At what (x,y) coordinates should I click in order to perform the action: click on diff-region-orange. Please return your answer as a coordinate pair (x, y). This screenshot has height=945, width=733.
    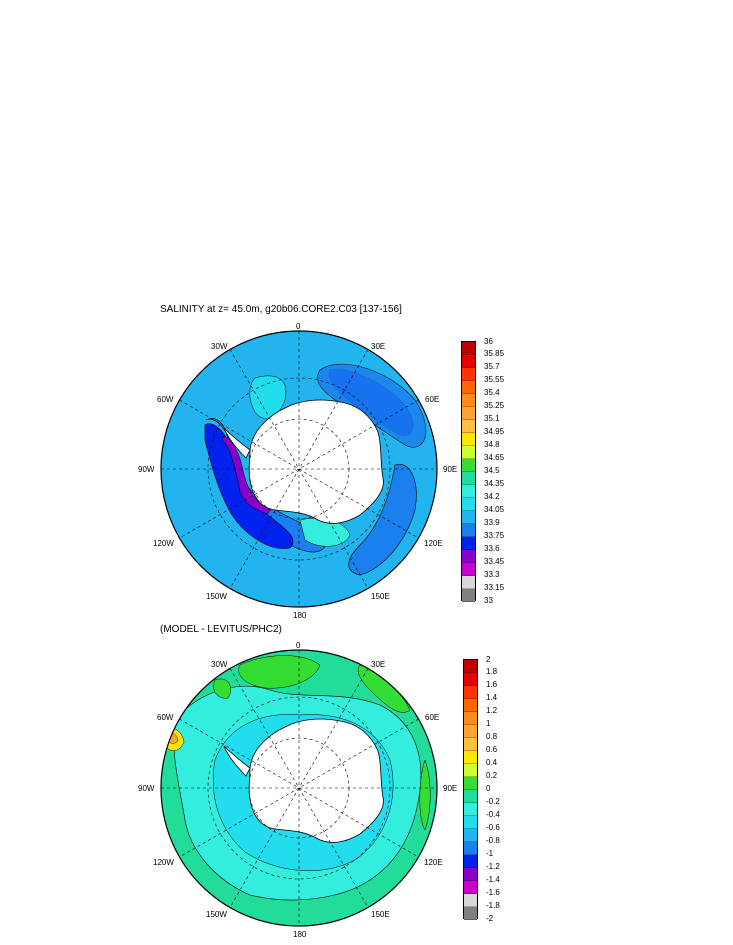
    Looking at the image, I should click on (172, 738).